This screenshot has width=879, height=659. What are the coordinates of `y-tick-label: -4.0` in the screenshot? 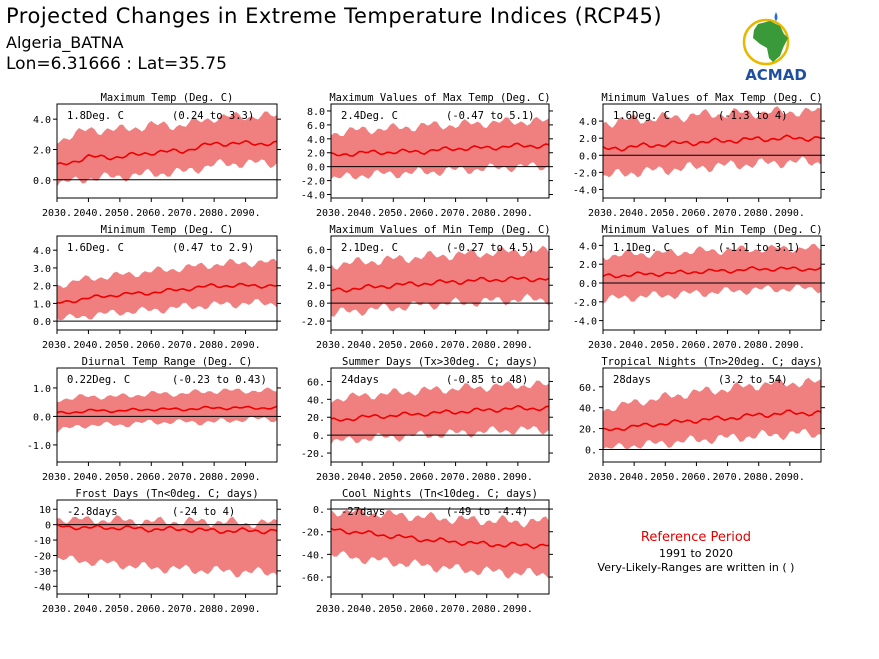 It's located at (585, 190).